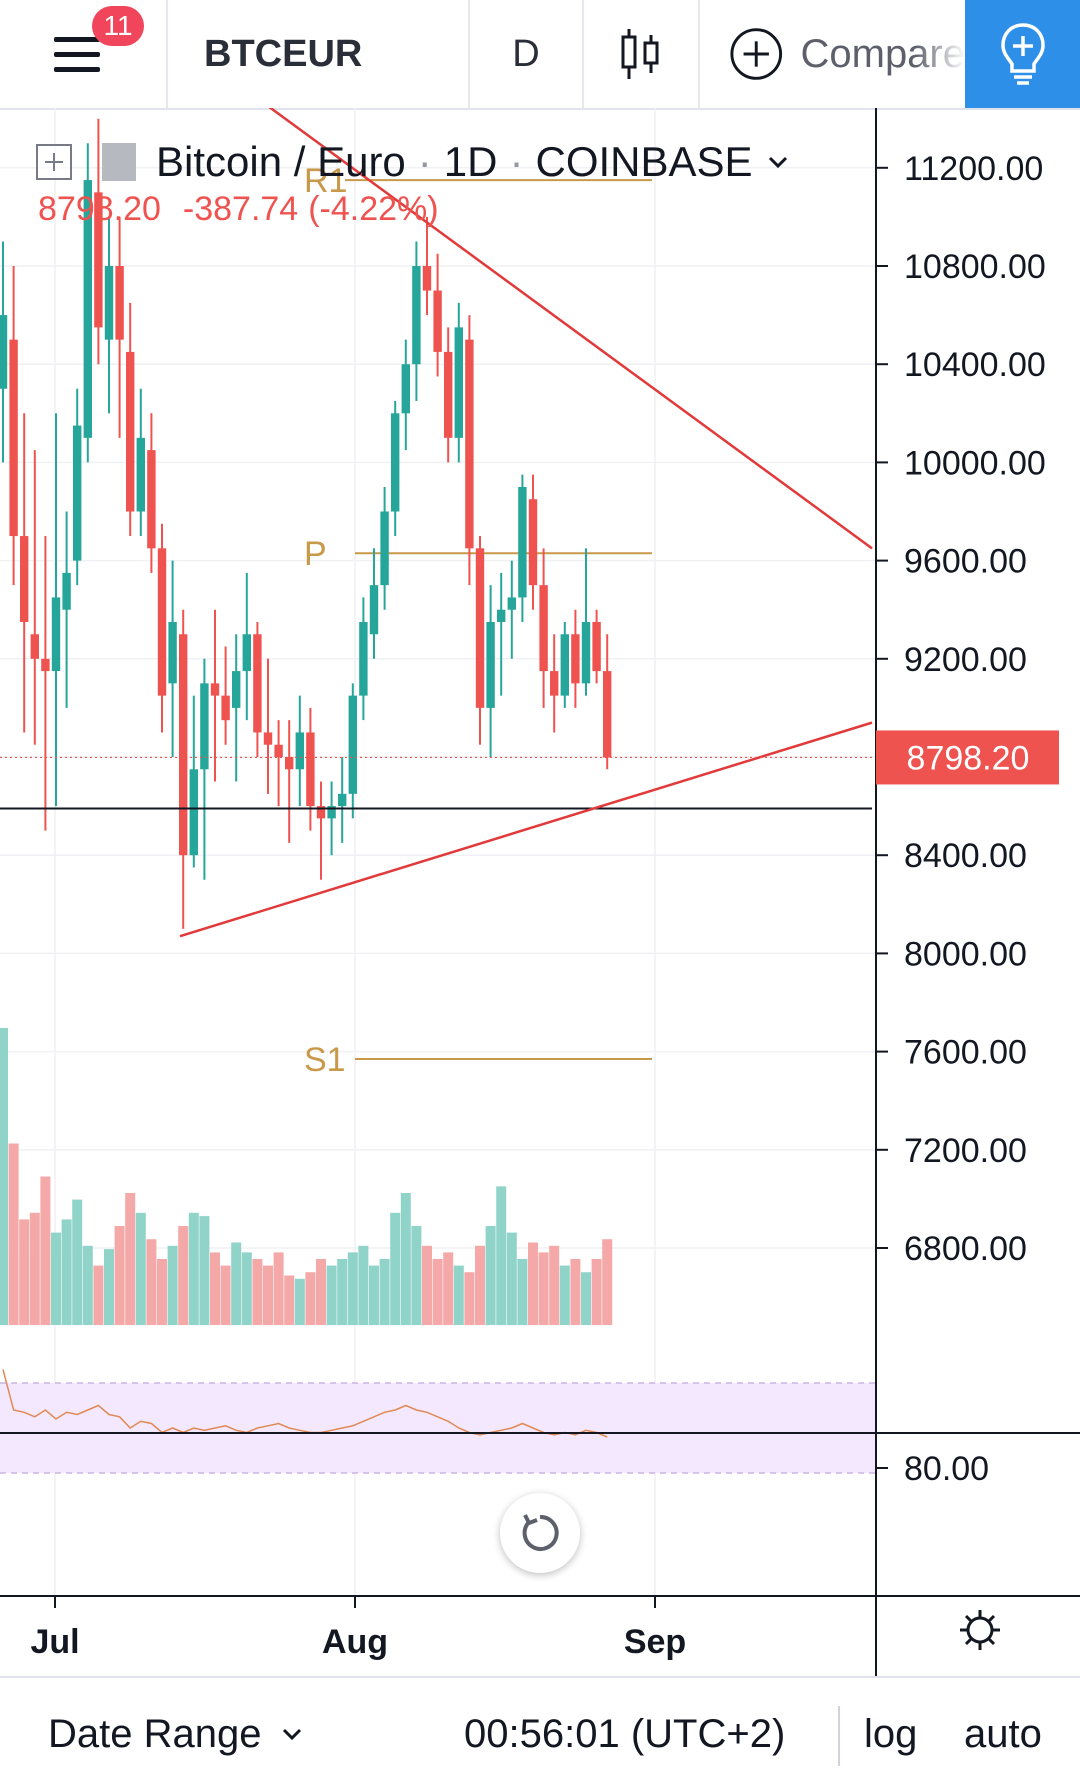 This screenshot has height=1790, width=1080. Describe the element at coordinates (315, 554) in the screenshot. I see `pivot-p-label: P` at that location.